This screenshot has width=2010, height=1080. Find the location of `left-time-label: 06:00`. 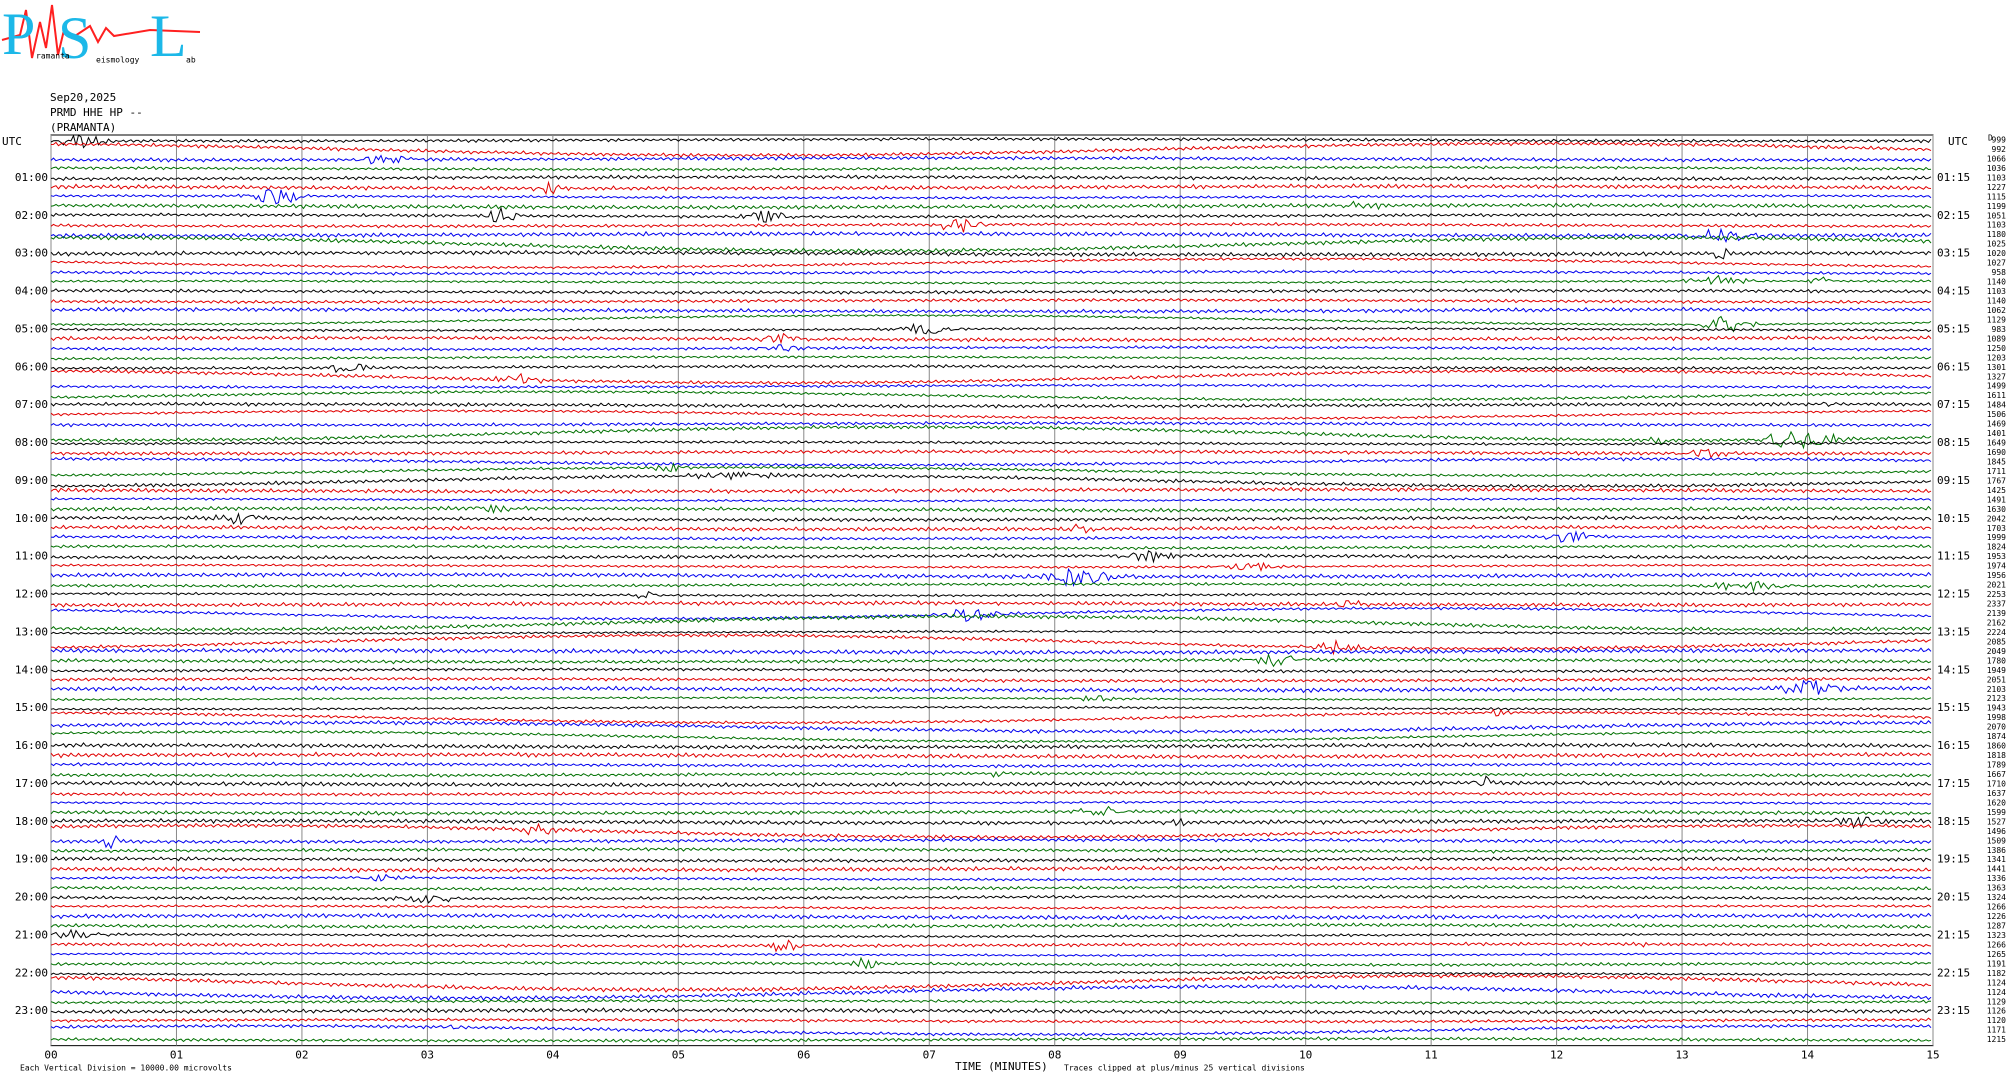

left-time-label: 06:00 is located at coordinates (31, 366).